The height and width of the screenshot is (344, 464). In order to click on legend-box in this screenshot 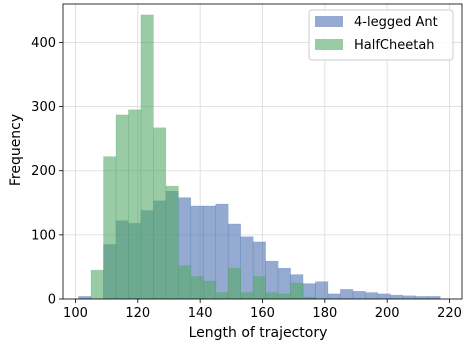, I will do `click(381, 35)`.